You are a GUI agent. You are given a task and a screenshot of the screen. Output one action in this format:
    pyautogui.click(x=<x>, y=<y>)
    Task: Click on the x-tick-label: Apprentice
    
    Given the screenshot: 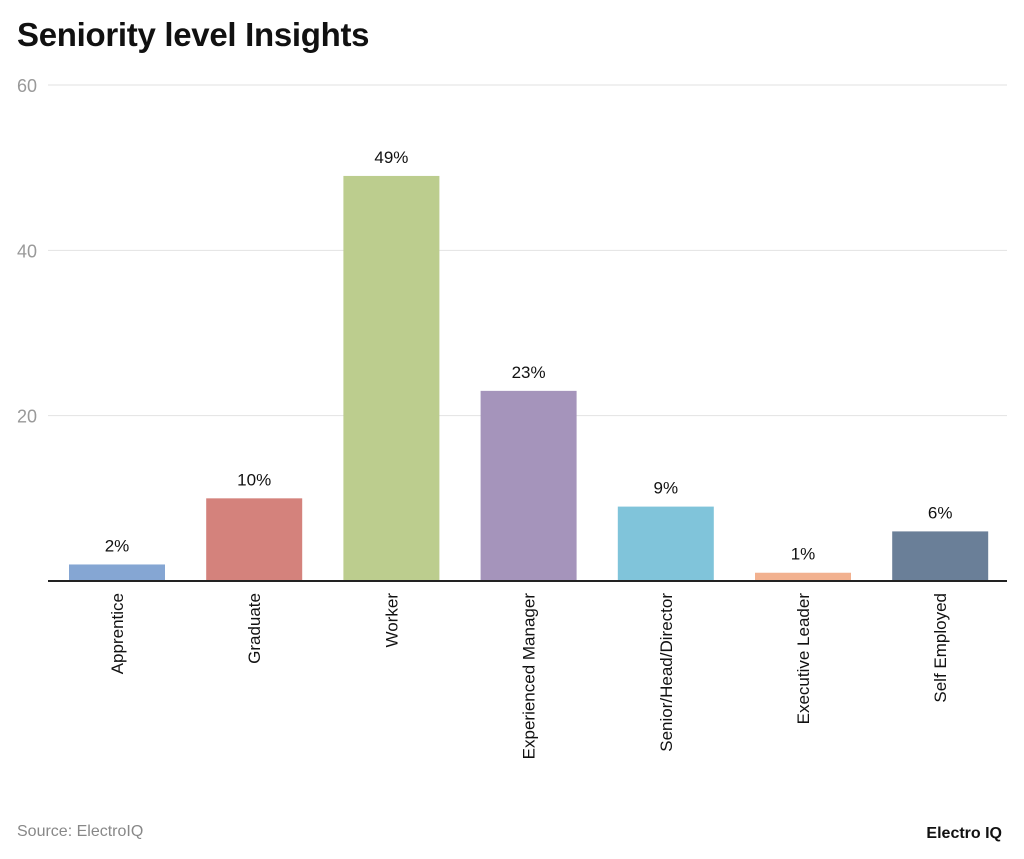 What is the action you would take?
    pyautogui.click(x=117, y=633)
    